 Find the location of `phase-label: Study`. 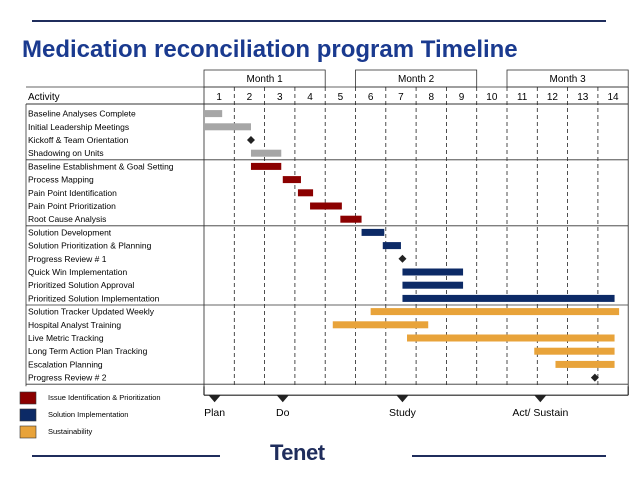

phase-label: Study is located at coordinates (403, 413).